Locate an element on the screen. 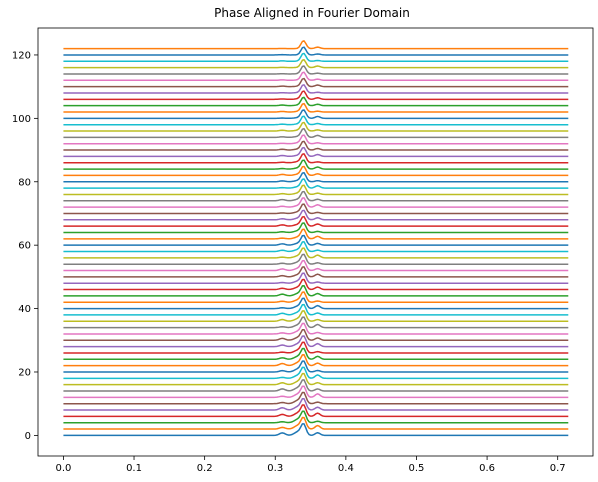 The image size is (598, 482). x-tick-label: 0.5 is located at coordinates (417, 468).